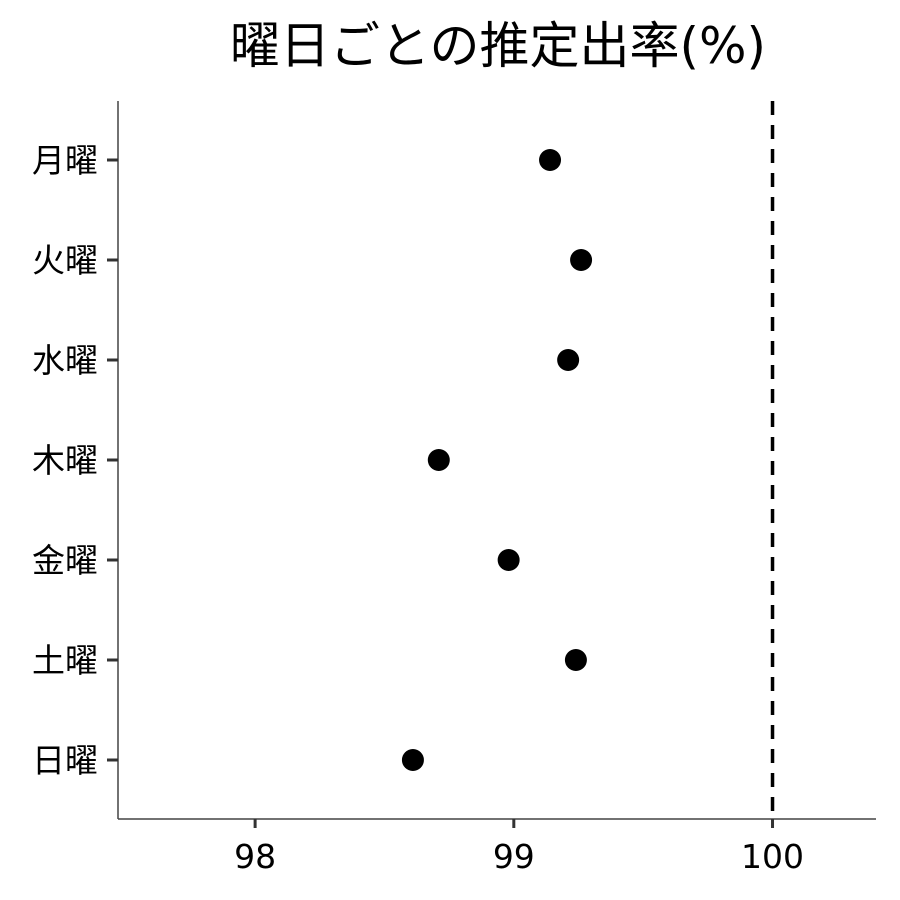 The width and height of the screenshot is (900, 900). I want to click on x-tick-label: 100, so click(772, 856).